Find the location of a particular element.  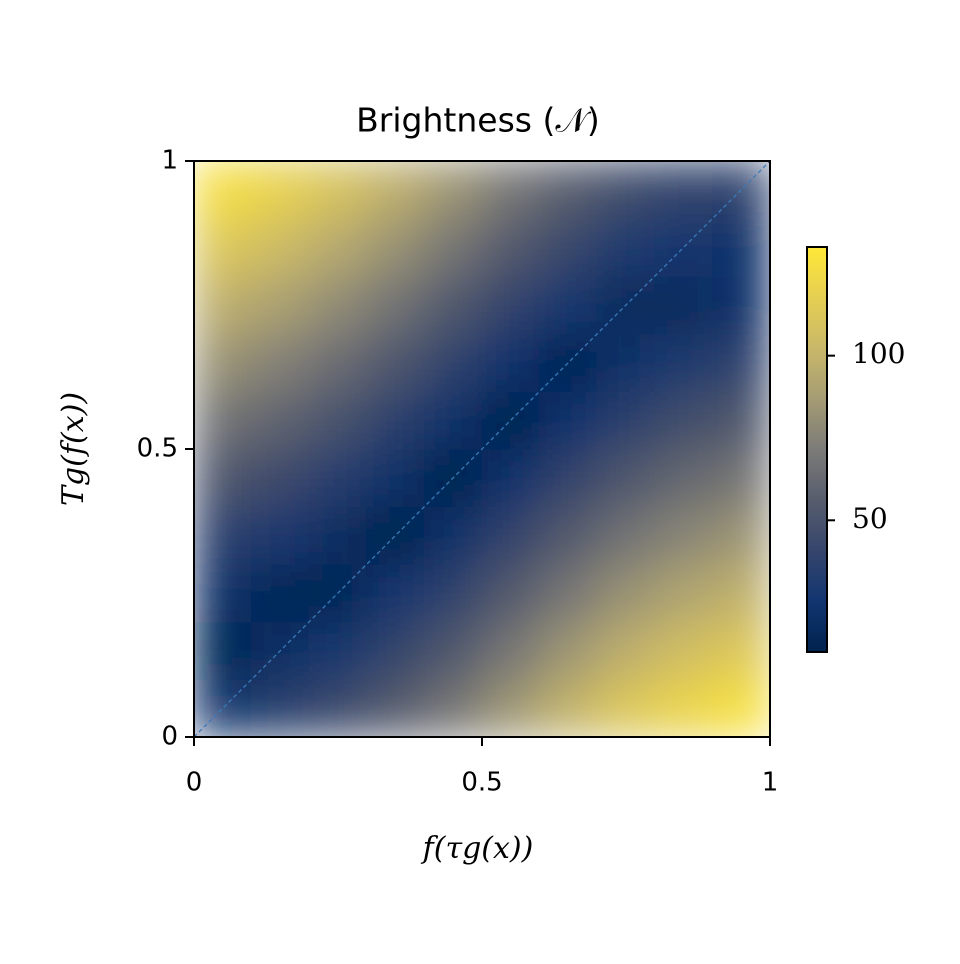

y-axis-label: Tg(f(x)) is located at coordinates (73, 449).